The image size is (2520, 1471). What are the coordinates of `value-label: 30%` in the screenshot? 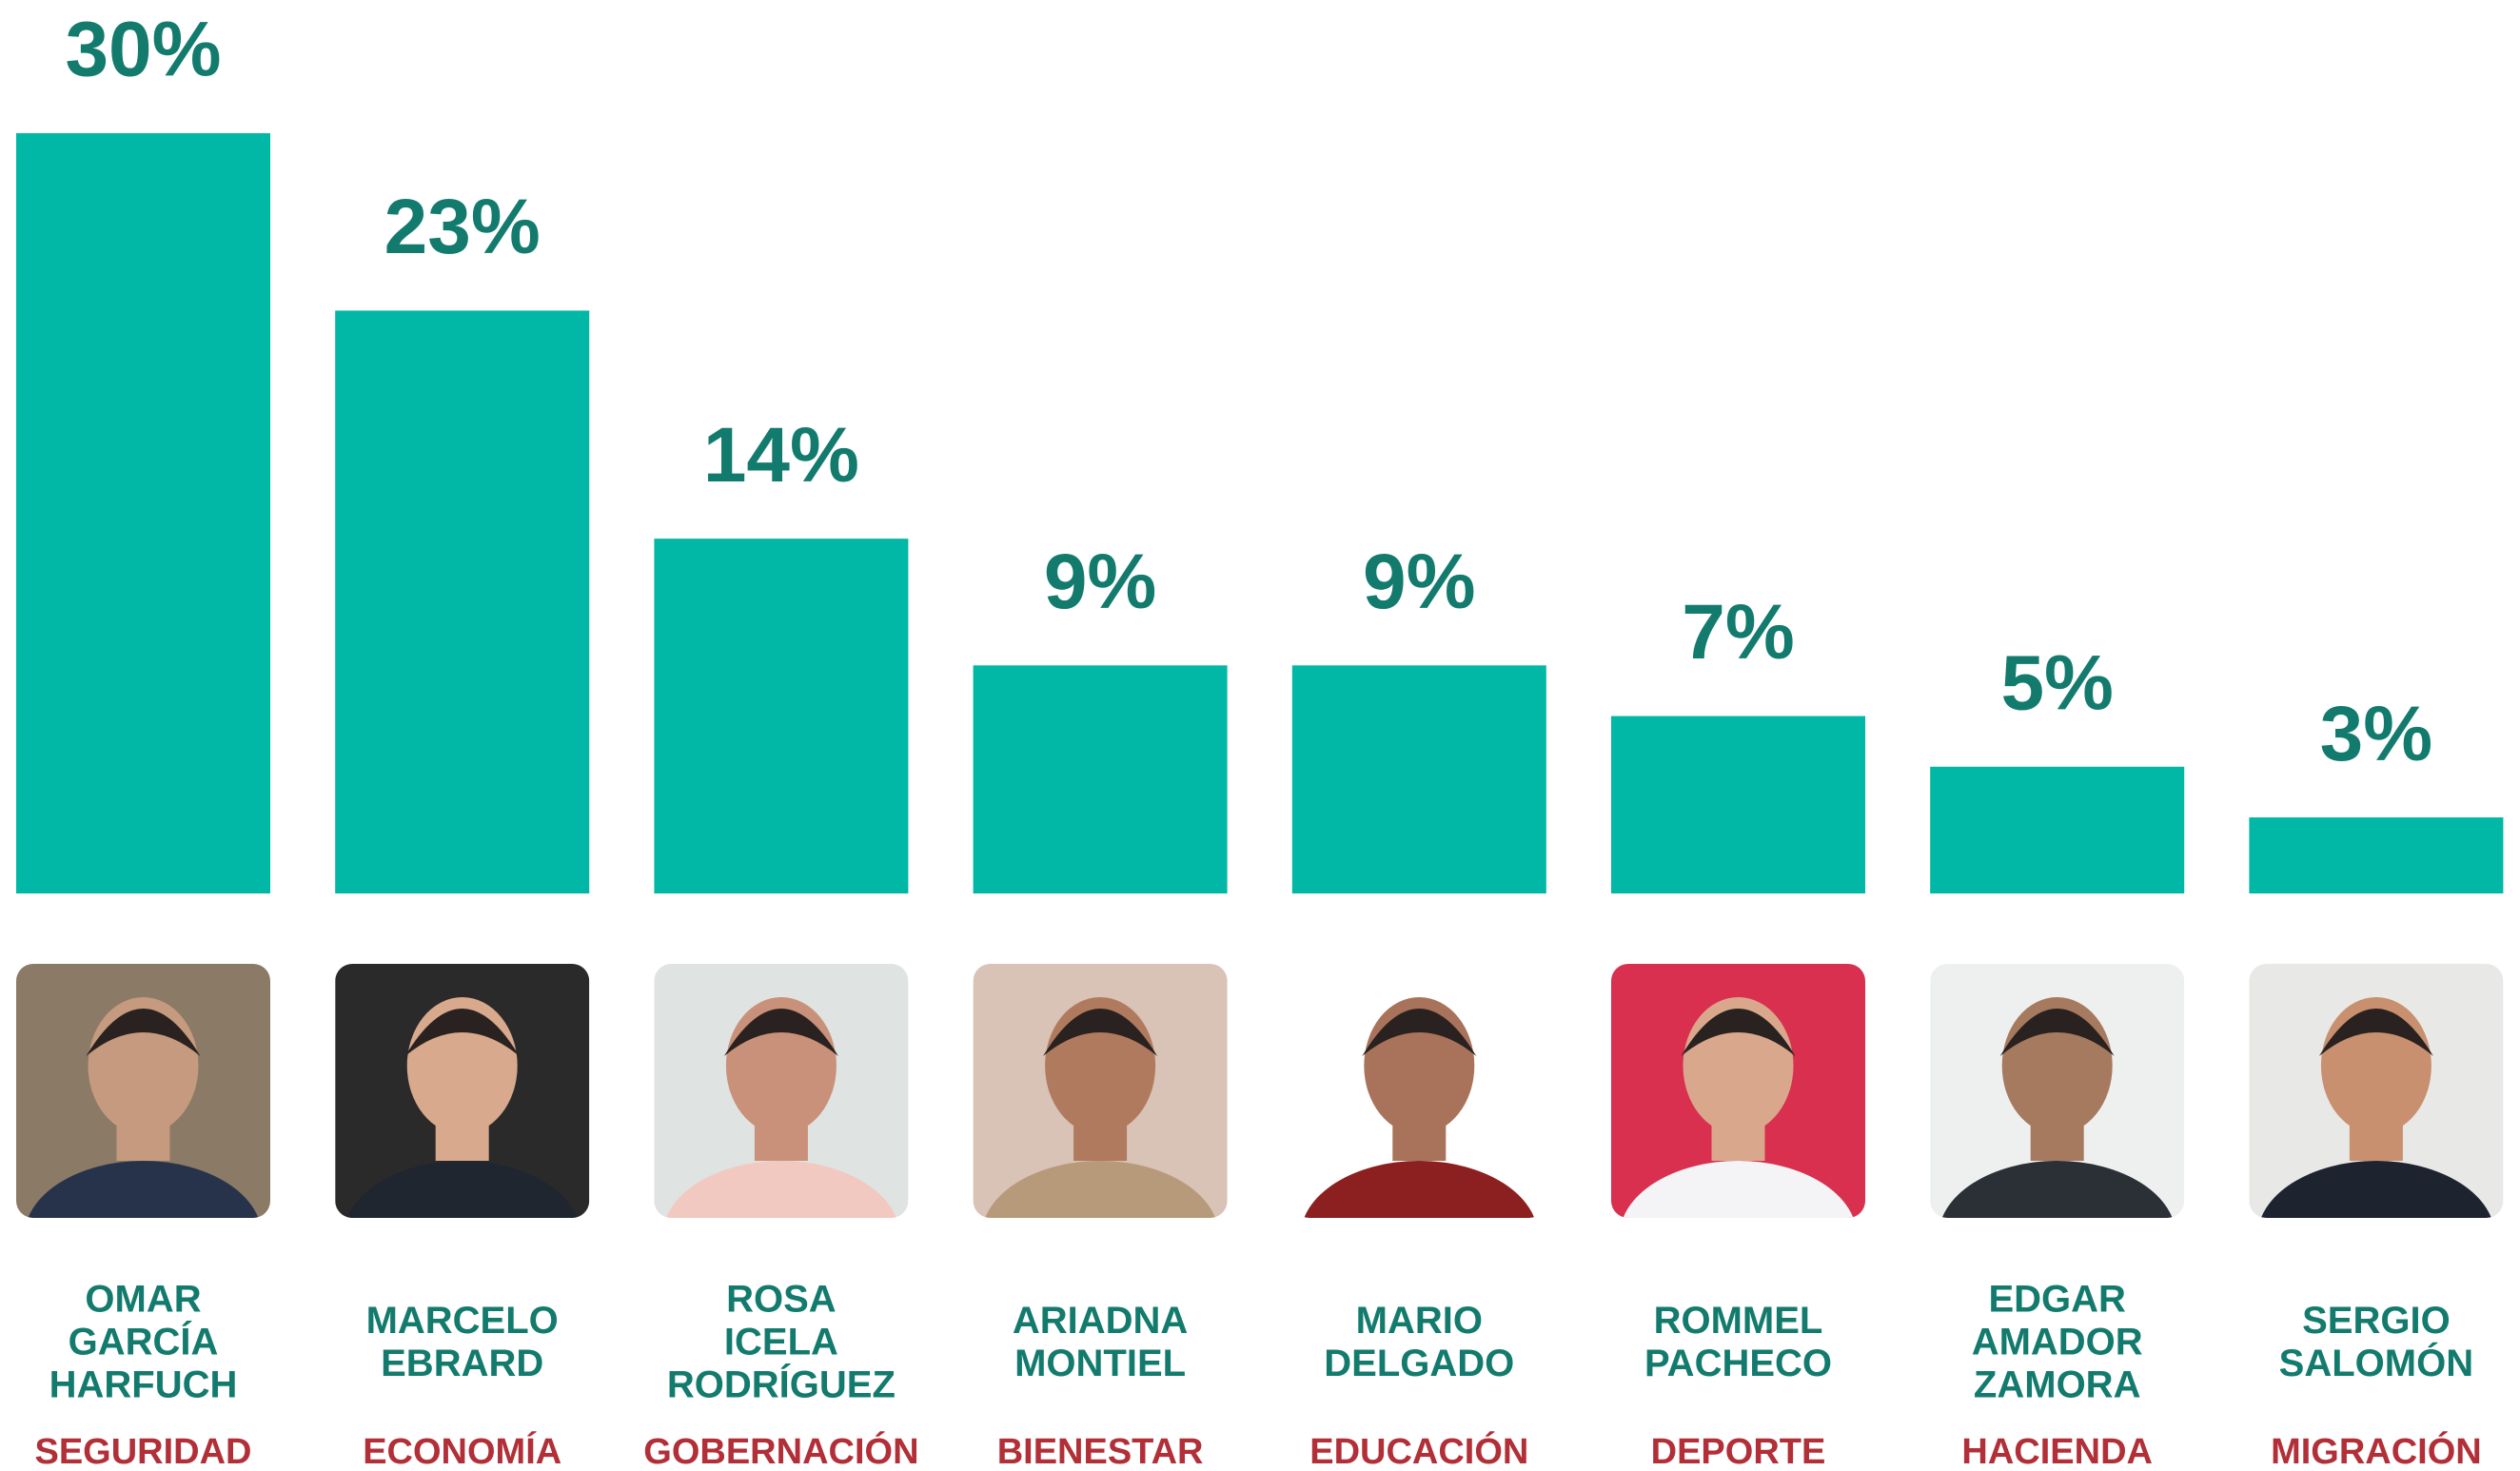 It's located at (143, 50).